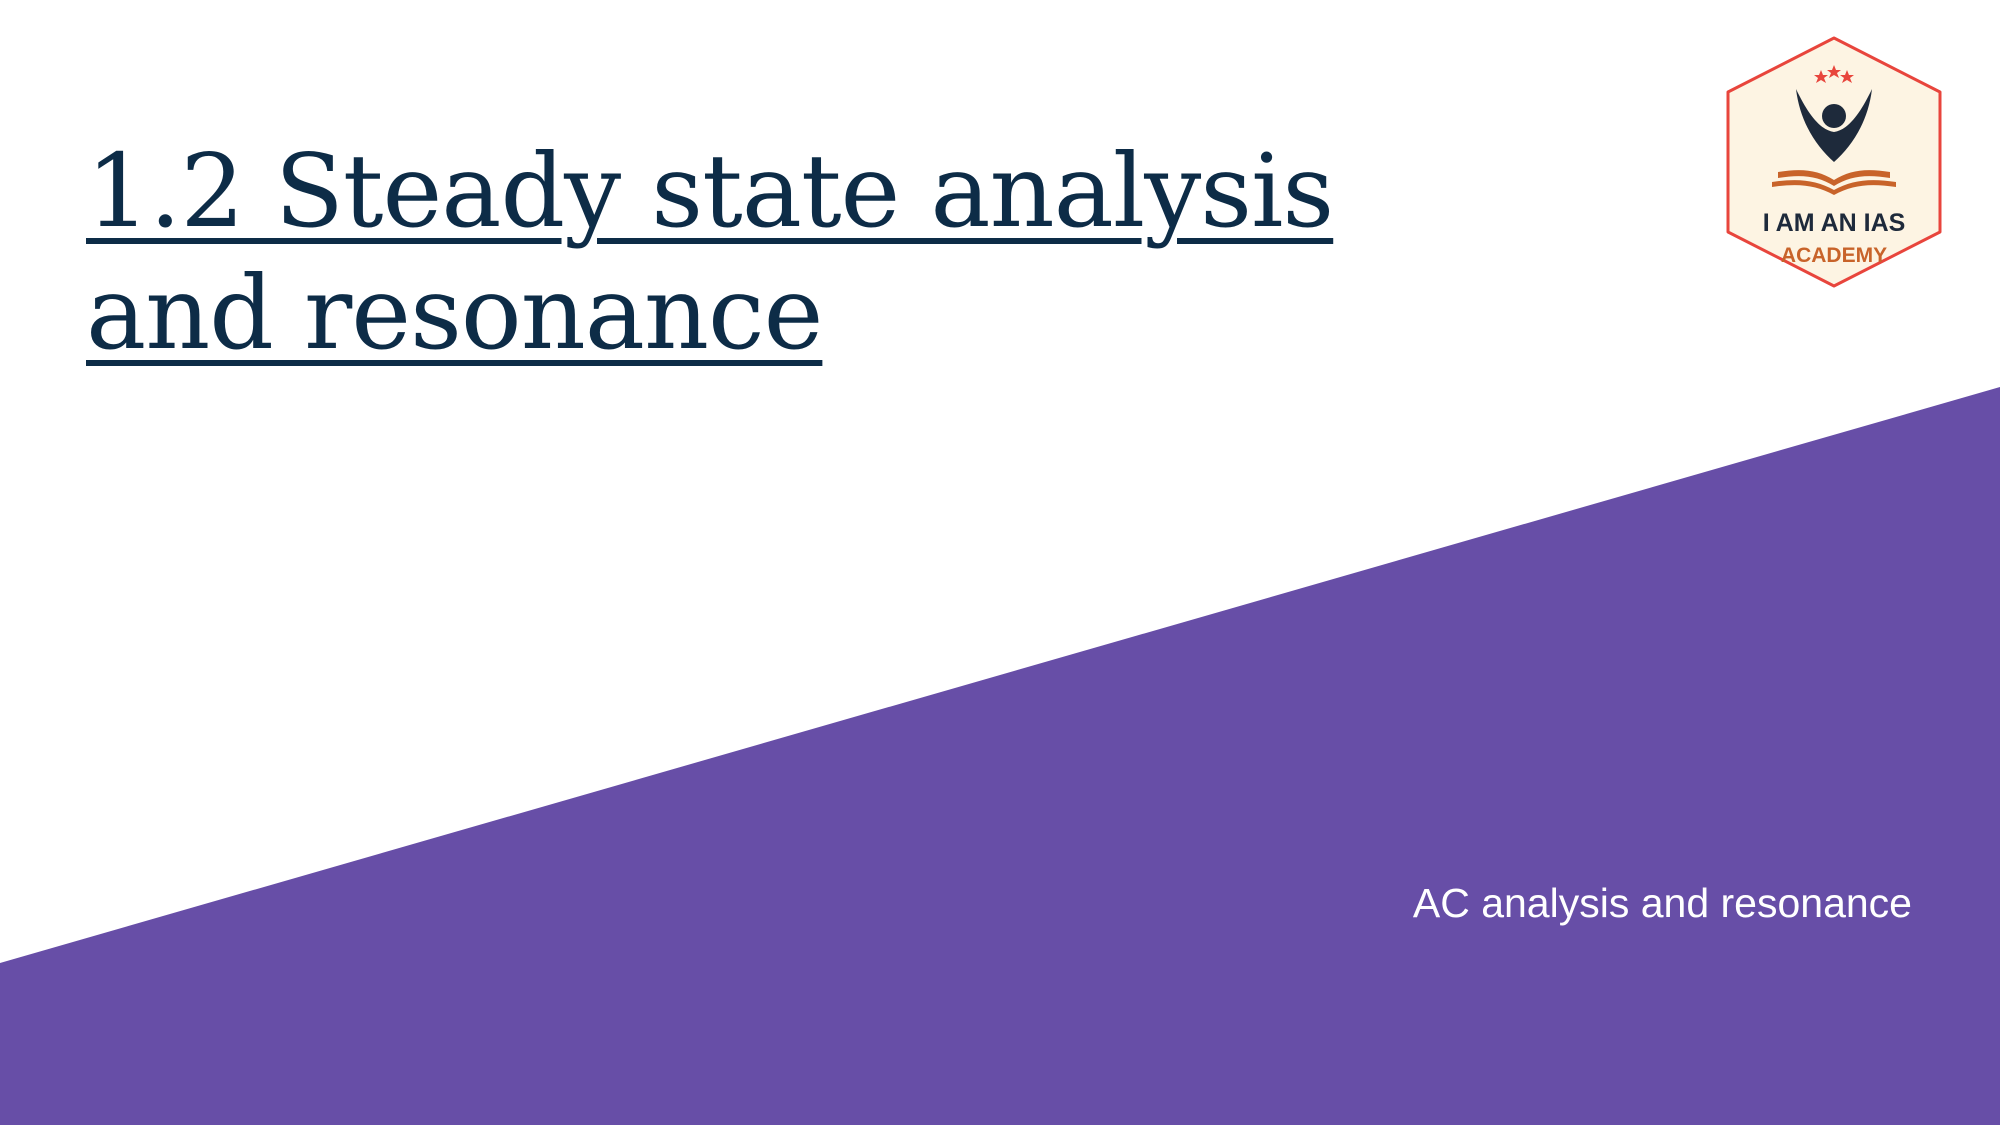  What do you see at coordinates (1834, 182) in the screenshot?
I see `open-book-icon` at bounding box center [1834, 182].